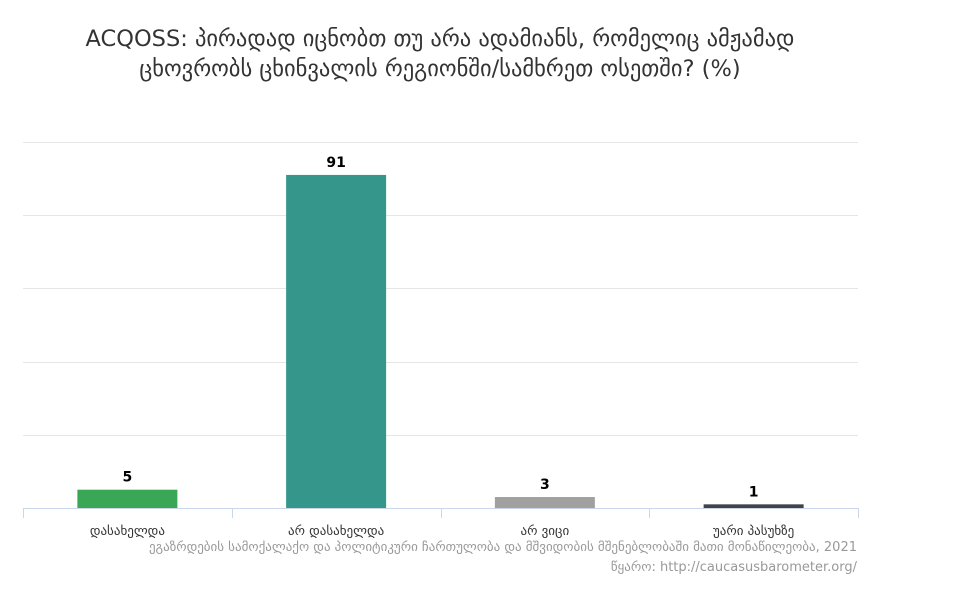  What do you see at coordinates (545, 485) in the screenshot?
I see `data-label: 3` at bounding box center [545, 485].